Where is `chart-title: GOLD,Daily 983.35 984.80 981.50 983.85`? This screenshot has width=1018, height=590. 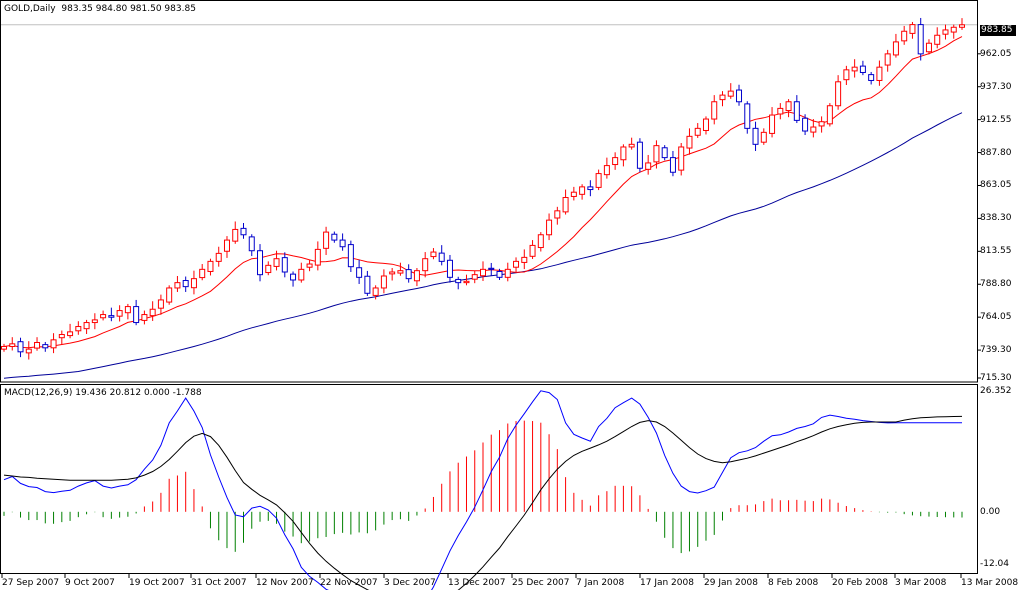
chart-title: GOLD,Daily 983.35 984.80 981.50 983.85 is located at coordinates (100, 9).